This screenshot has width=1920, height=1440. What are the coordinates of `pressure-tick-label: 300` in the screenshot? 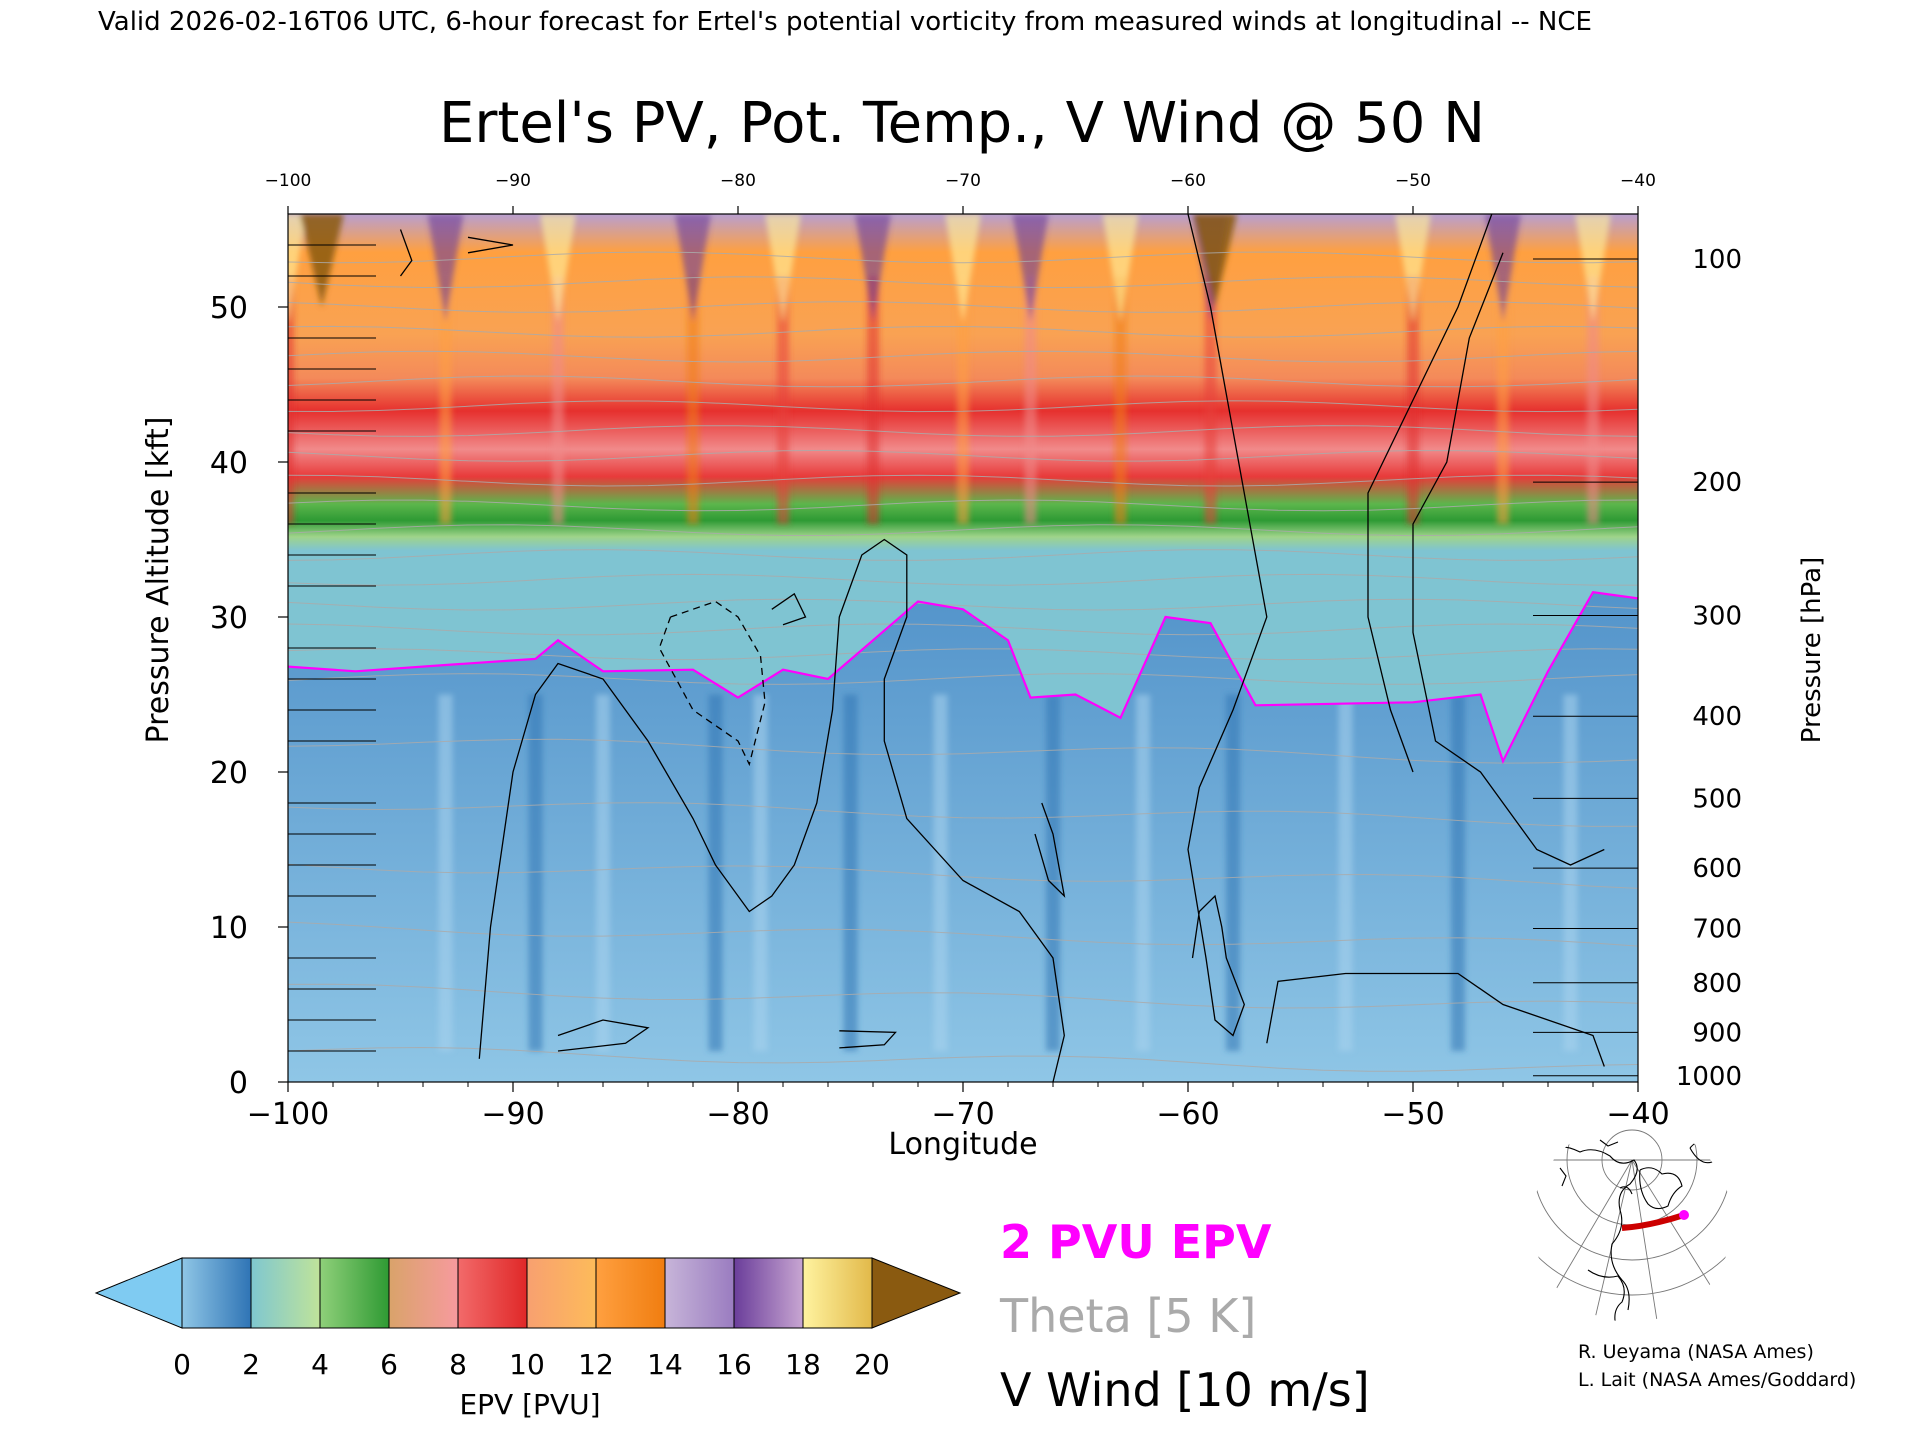 It's located at (1717, 616).